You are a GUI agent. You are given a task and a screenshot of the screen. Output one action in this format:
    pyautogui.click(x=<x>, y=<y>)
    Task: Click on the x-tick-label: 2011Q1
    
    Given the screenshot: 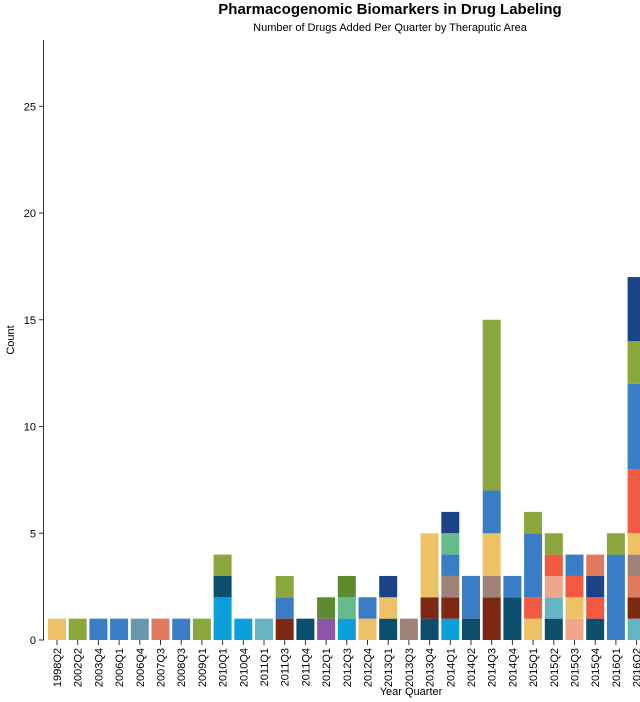 What is the action you would take?
    pyautogui.click(x=265, y=667)
    